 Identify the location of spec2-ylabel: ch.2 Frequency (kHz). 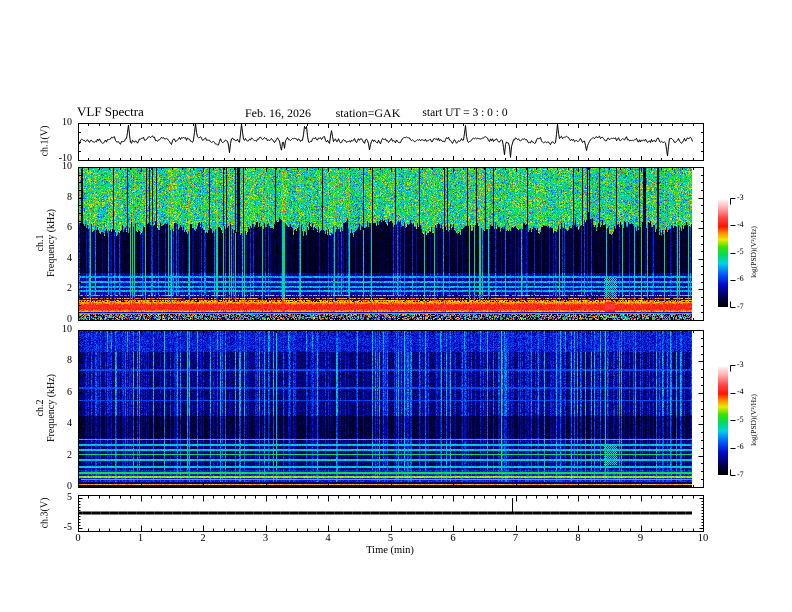
(46, 408).